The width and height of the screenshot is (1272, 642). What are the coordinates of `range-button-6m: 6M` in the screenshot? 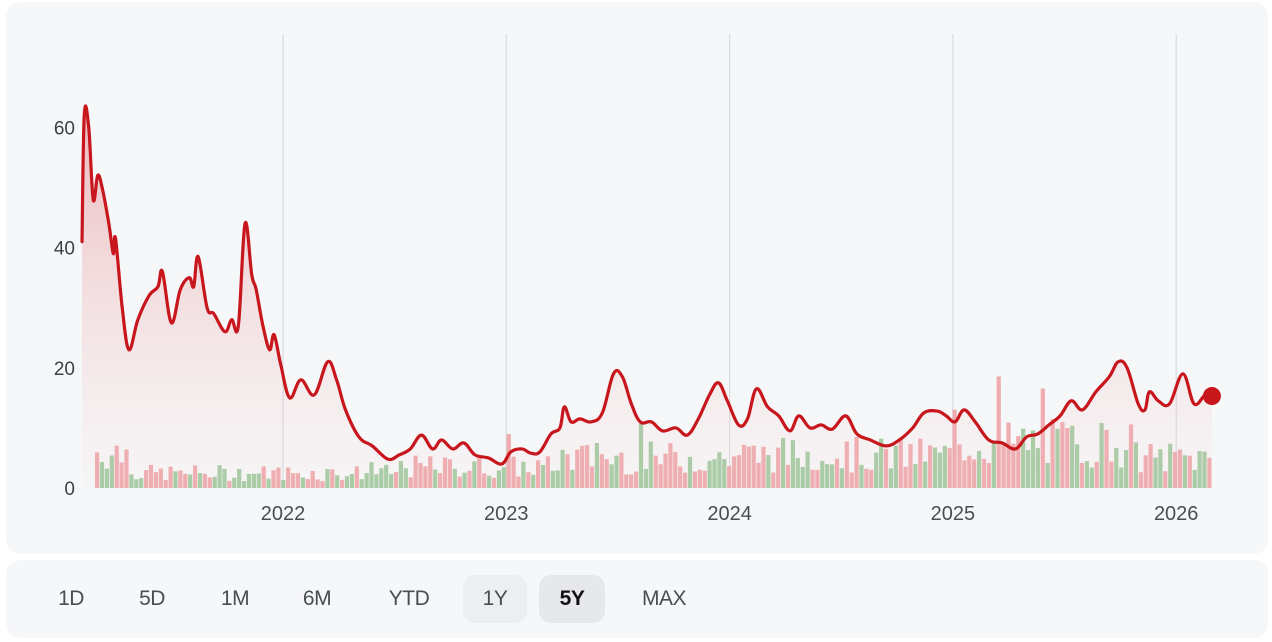 It's located at (317, 598).